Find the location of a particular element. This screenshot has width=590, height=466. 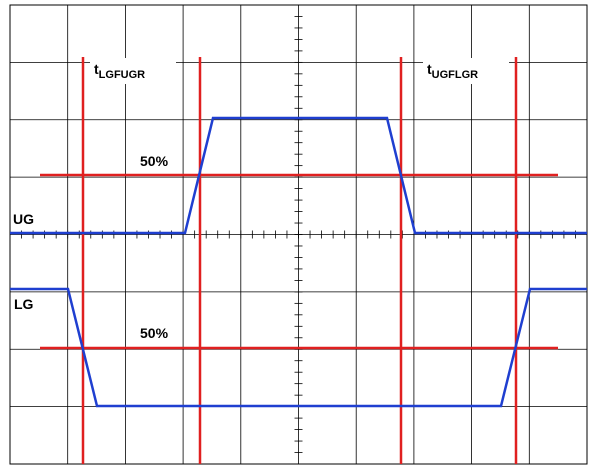

signal-label: UG is located at coordinates (23, 219).